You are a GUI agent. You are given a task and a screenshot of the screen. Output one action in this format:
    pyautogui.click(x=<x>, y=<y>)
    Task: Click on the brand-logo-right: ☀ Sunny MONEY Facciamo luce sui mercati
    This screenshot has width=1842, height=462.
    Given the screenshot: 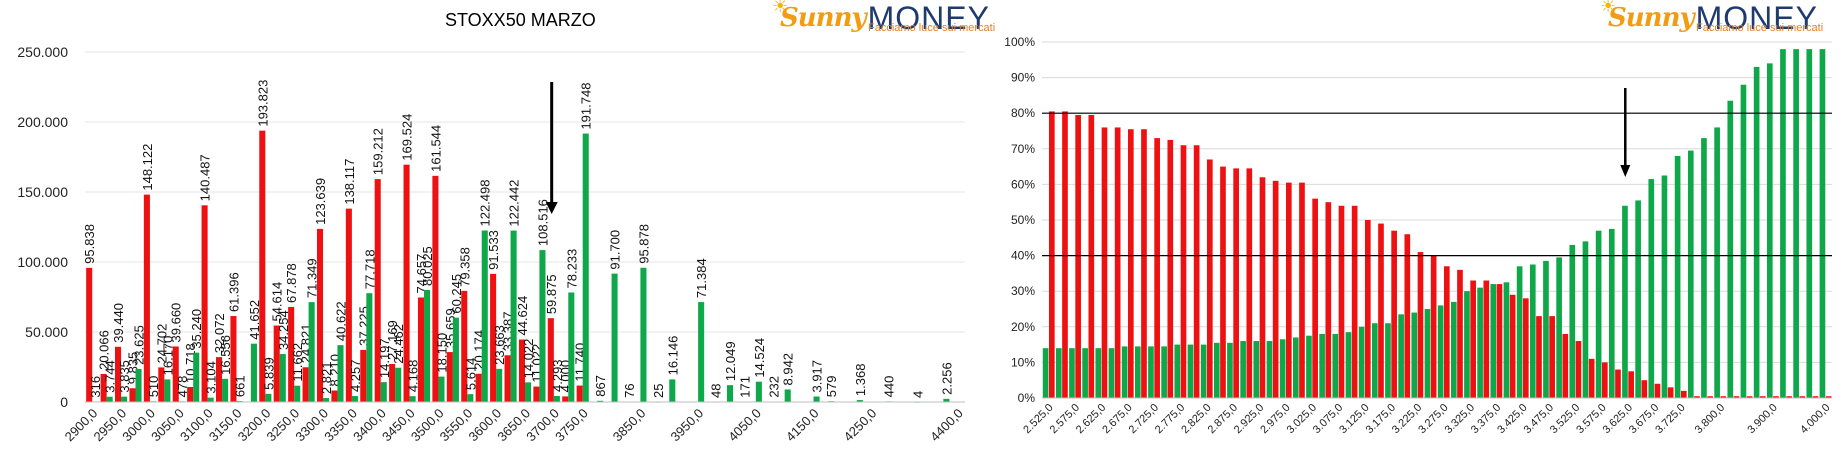 What is the action you would take?
    pyautogui.click(x=1721, y=18)
    